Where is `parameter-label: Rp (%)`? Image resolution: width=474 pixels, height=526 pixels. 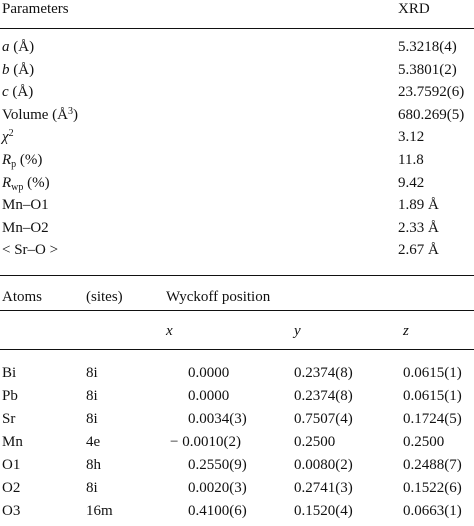 parameter-label: Rp (%) is located at coordinates (22, 160).